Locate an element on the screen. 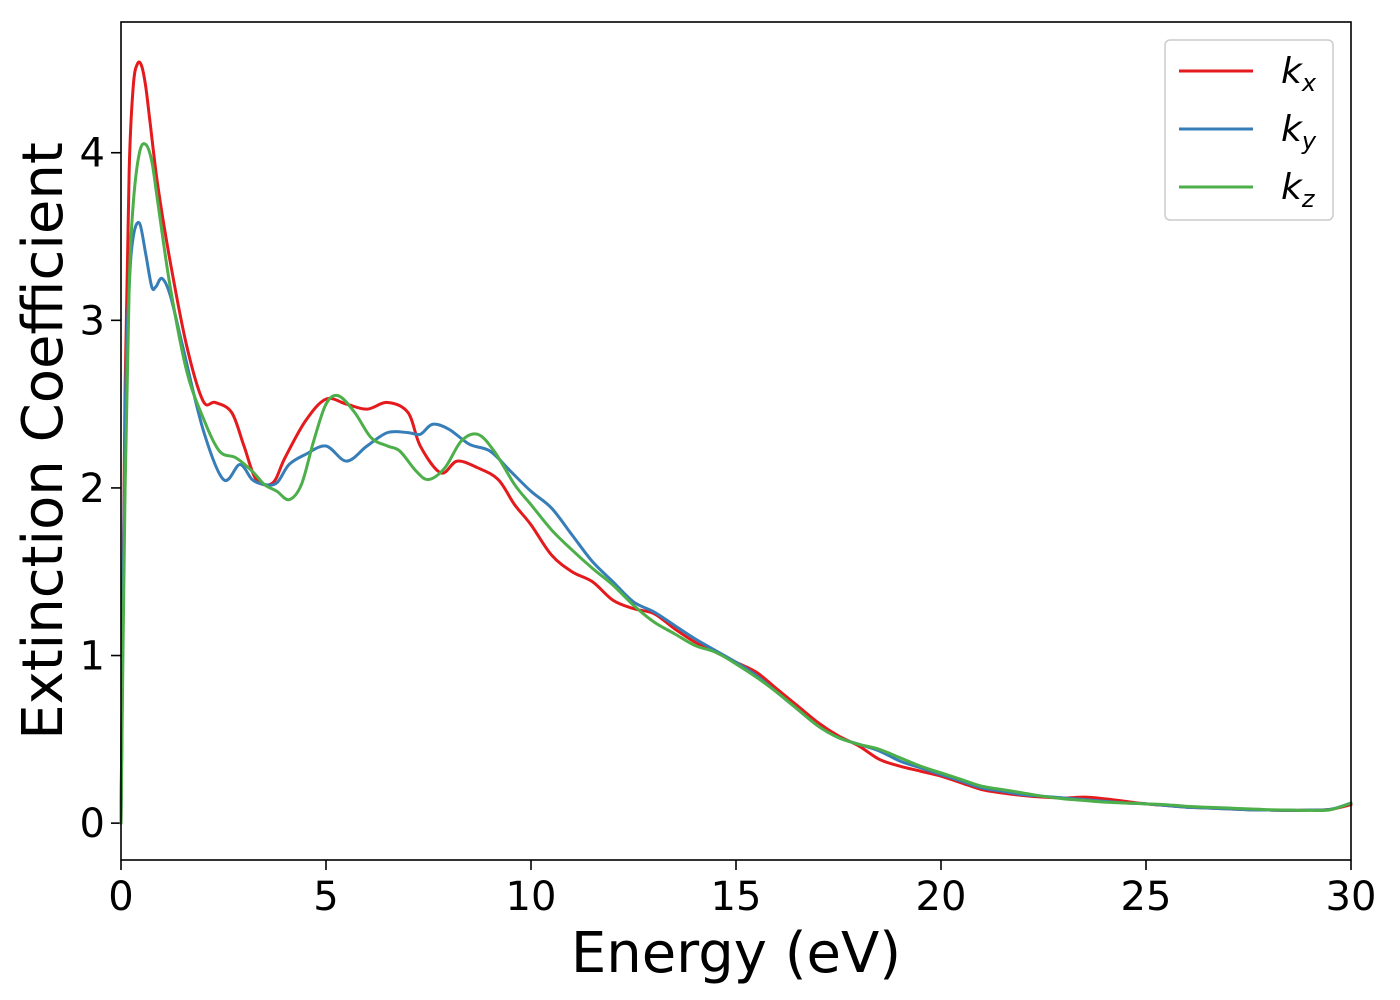 This screenshot has width=1400, height=1000. y-axis-title: Extinction Coefficient is located at coordinates (43, 441).